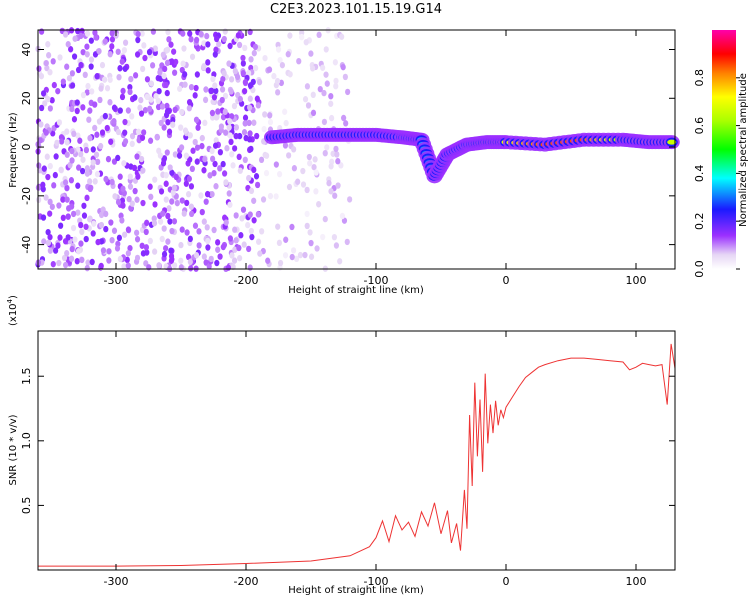 The image size is (750, 600). Describe the element at coordinates (26, 506) in the screenshot. I see `y-tick-label: 0.5` at that location.